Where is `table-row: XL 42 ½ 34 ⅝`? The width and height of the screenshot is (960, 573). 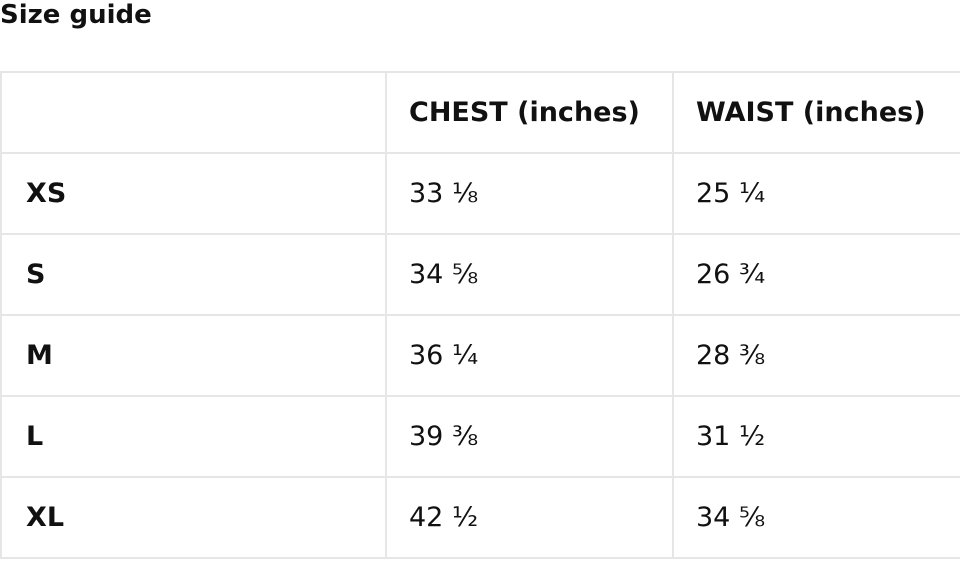 table-row: XL 42 ½ 34 ⅝ is located at coordinates (480, 517).